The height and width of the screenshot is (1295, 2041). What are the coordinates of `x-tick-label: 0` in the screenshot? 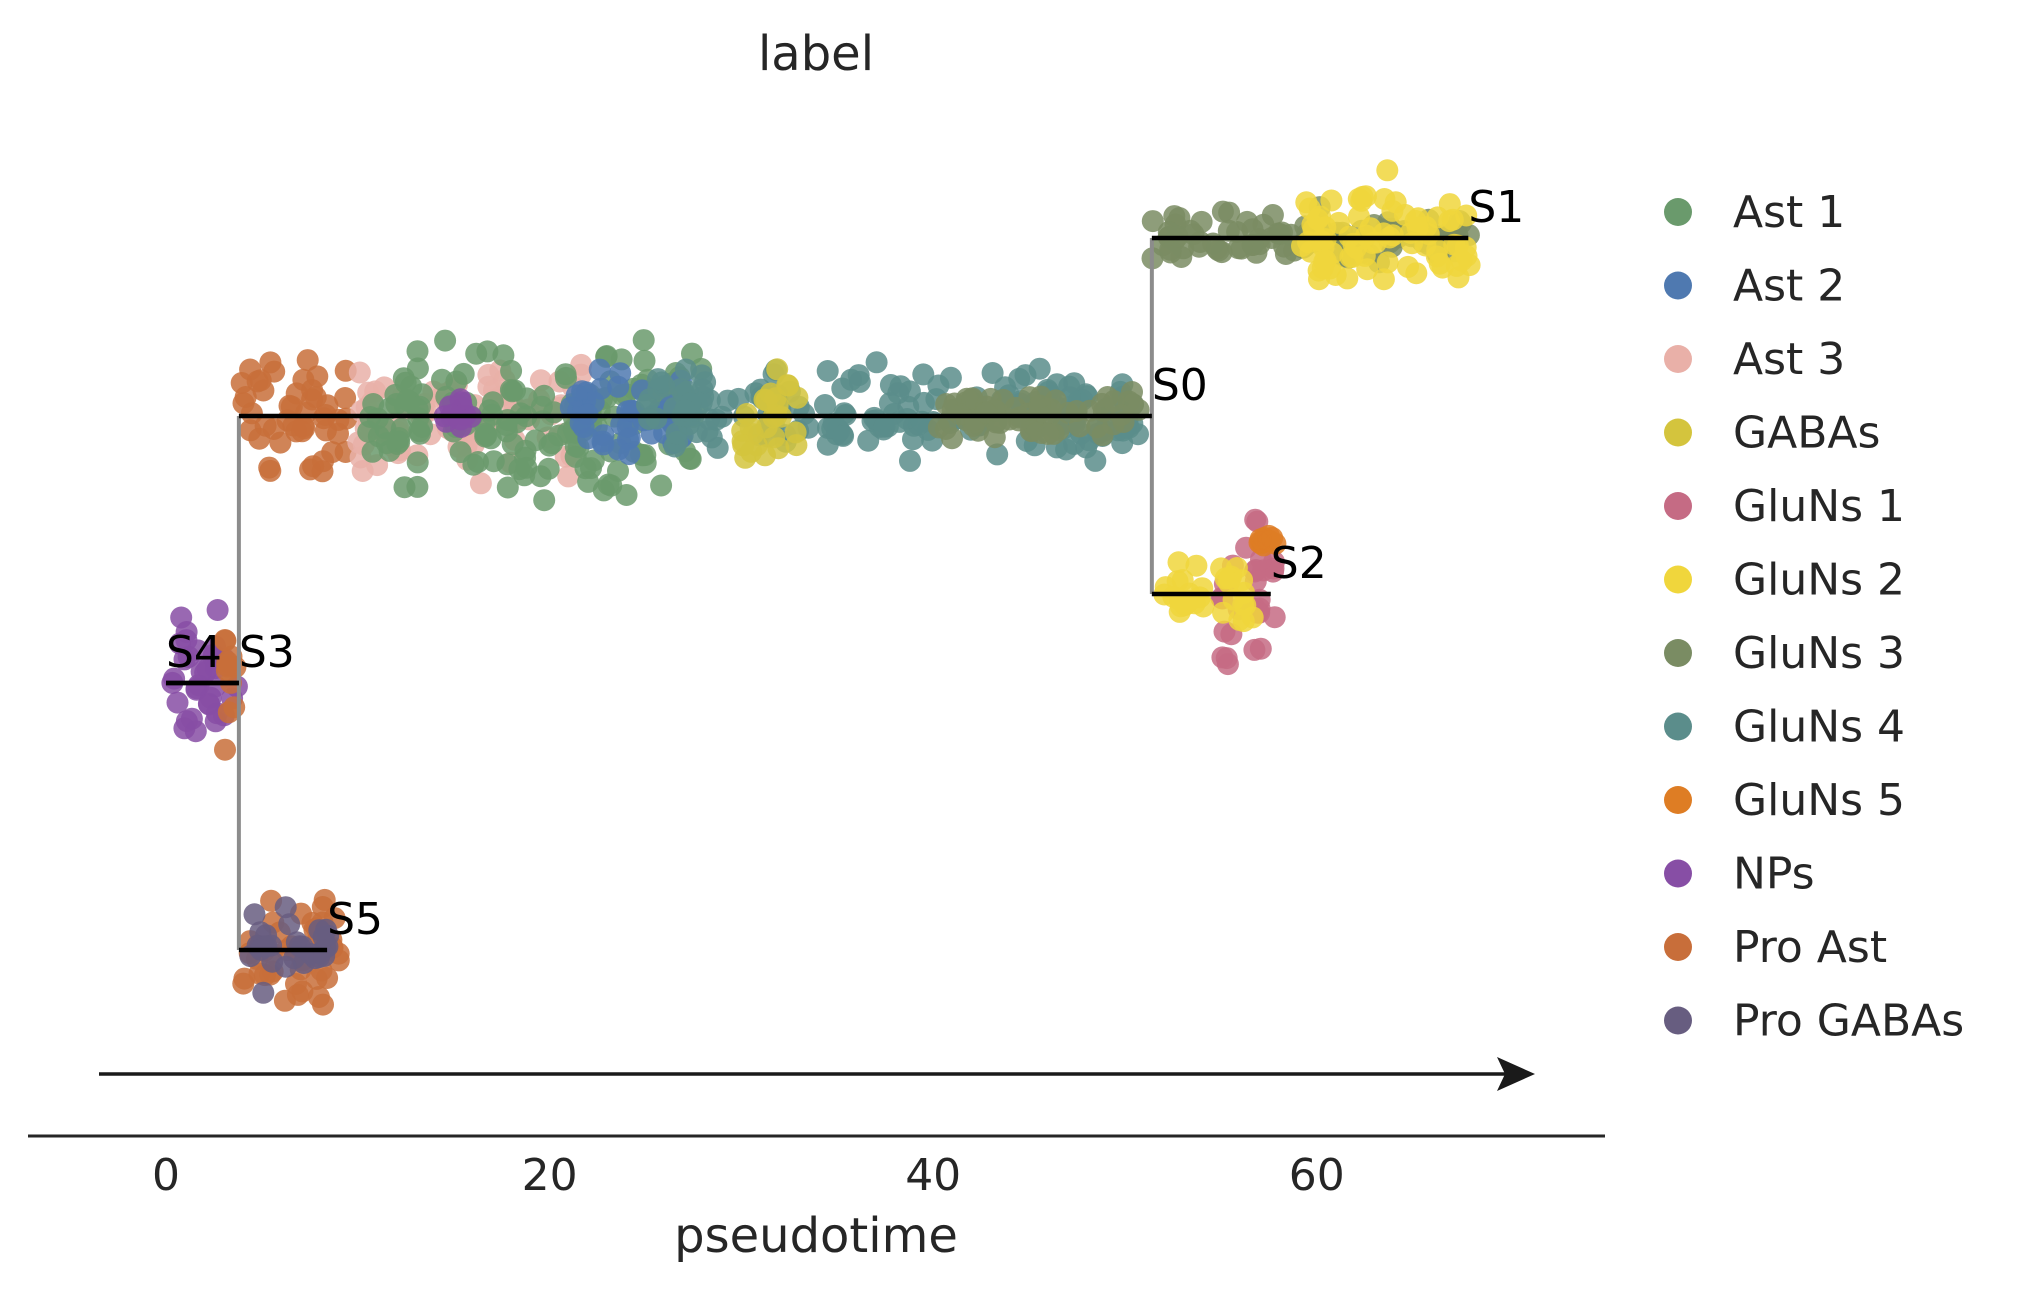 It's located at (166, 1175).